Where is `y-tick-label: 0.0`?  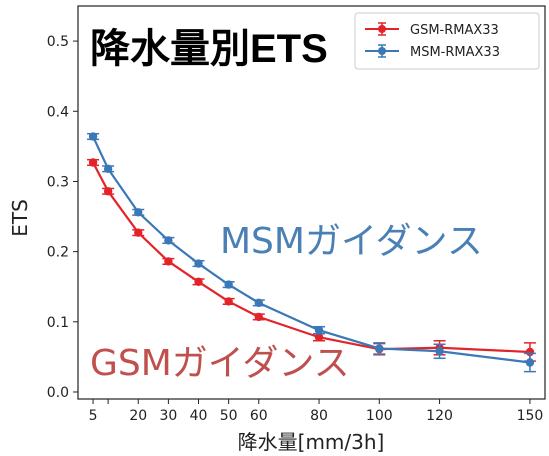
y-tick-label: 0.0 is located at coordinates (58, 393).